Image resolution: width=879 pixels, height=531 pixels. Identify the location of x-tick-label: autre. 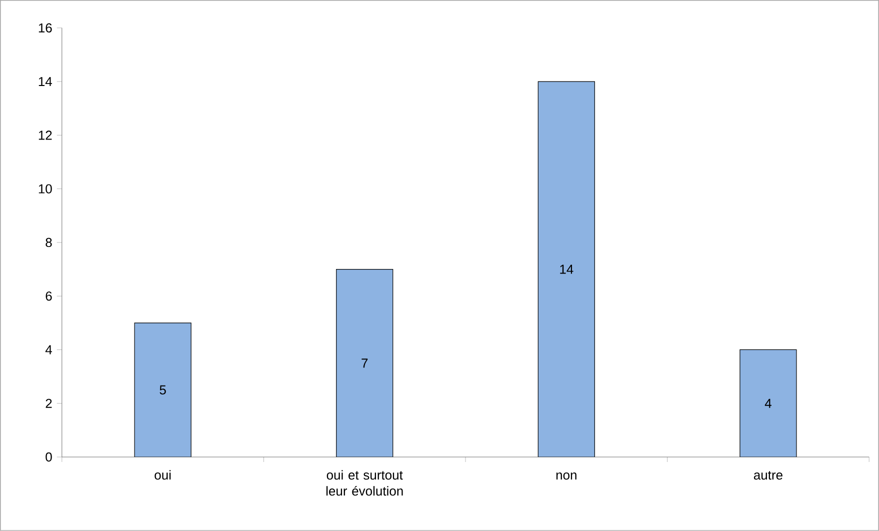
(768, 475).